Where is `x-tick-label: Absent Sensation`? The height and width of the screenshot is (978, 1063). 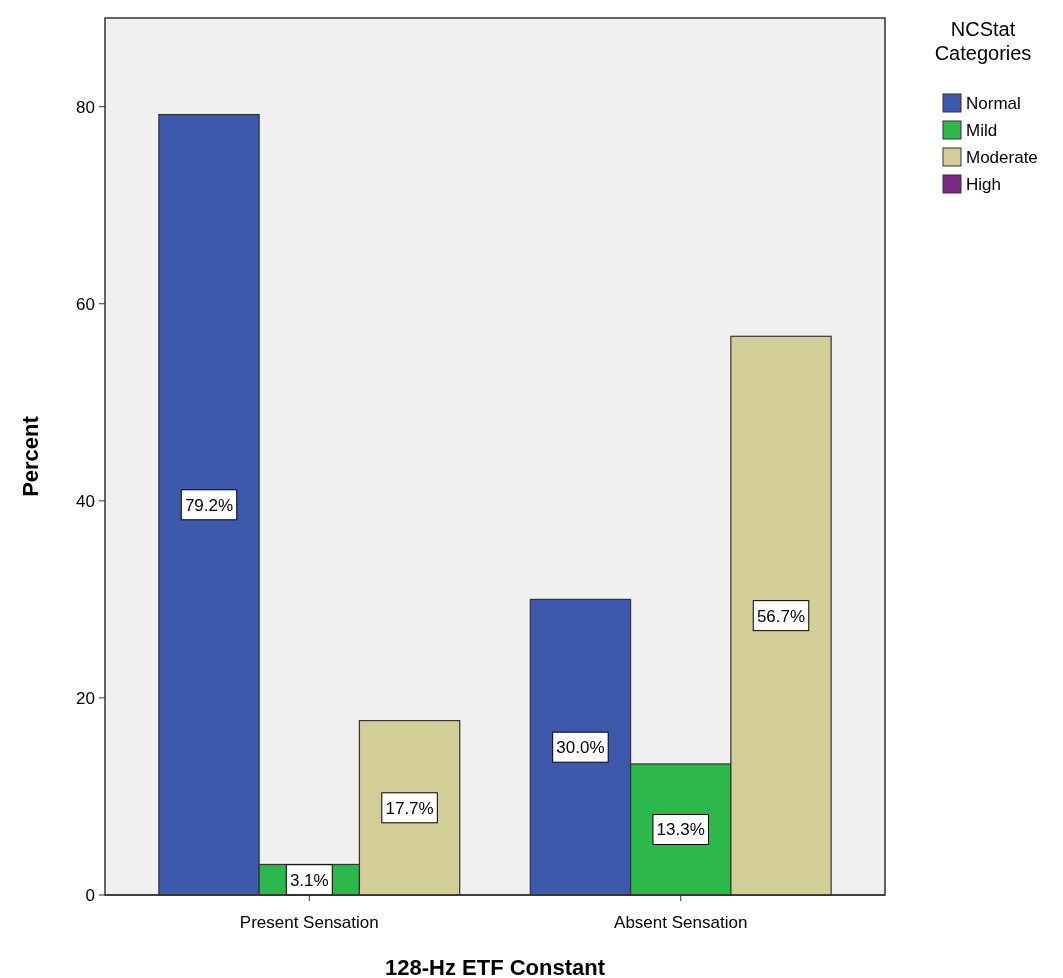 x-tick-label: Absent Sensation is located at coordinates (681, 922).